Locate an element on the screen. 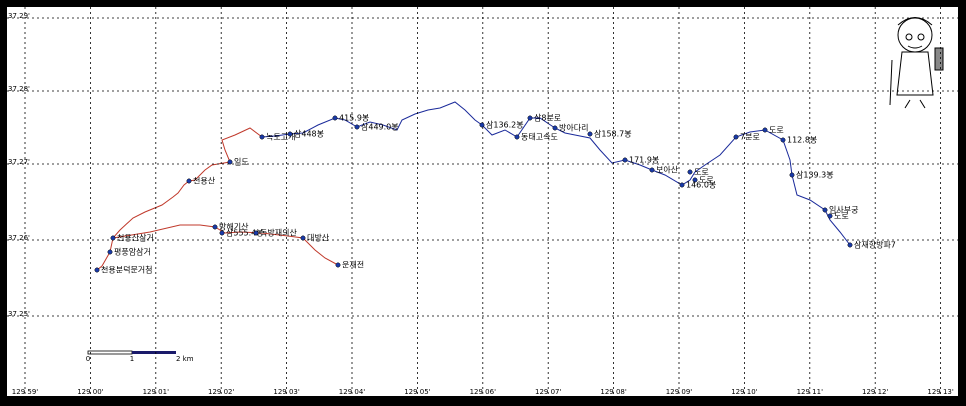 The height and width of the screenshot is (406, 966). waypoint-label: 독방재의산 is located at coordinates (278, 233).